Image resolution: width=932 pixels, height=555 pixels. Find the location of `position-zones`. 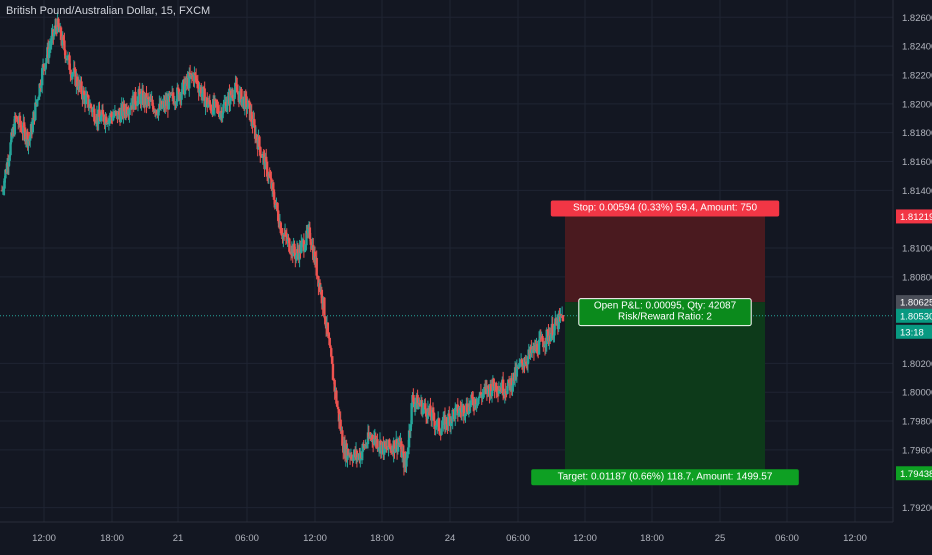

position-zones is located at coordinates (665, 345).